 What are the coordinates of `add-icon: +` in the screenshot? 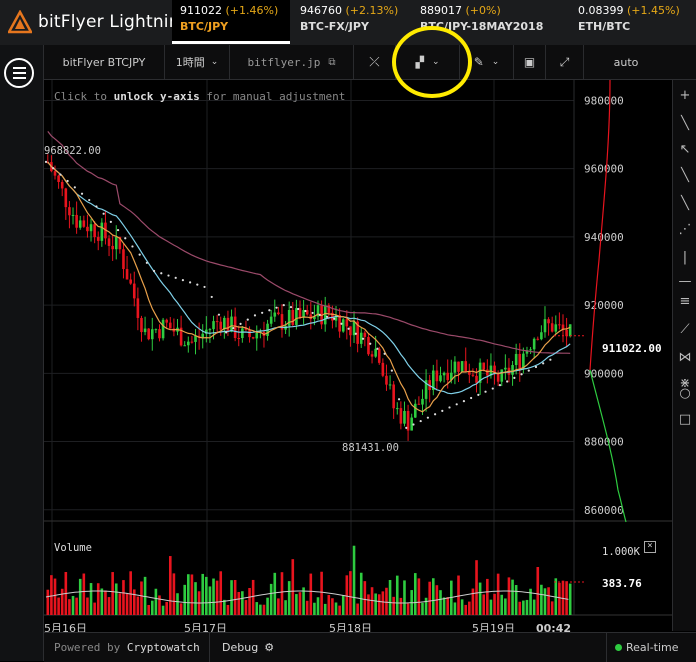 It's located at (685, 95).